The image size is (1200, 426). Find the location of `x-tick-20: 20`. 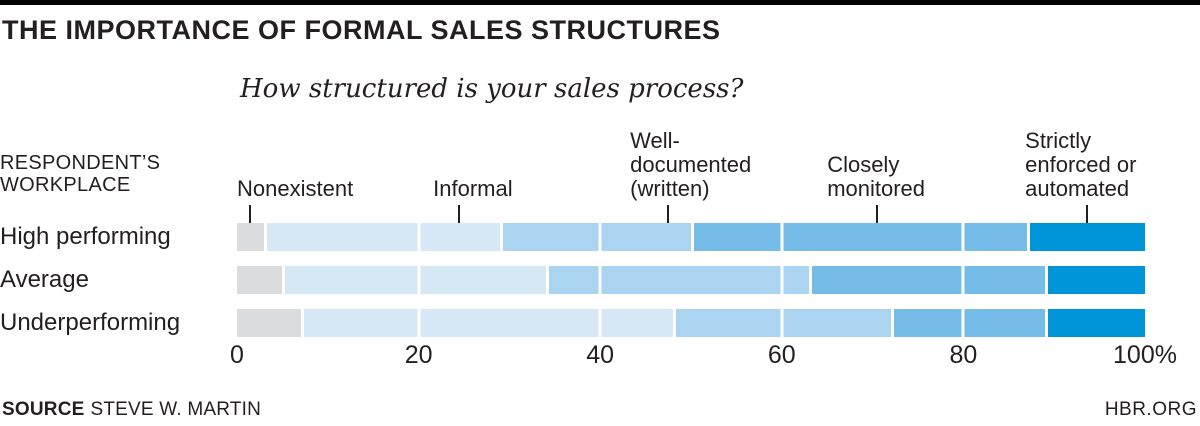

x-tick-20: 20 is located at coordinates (418, 355).